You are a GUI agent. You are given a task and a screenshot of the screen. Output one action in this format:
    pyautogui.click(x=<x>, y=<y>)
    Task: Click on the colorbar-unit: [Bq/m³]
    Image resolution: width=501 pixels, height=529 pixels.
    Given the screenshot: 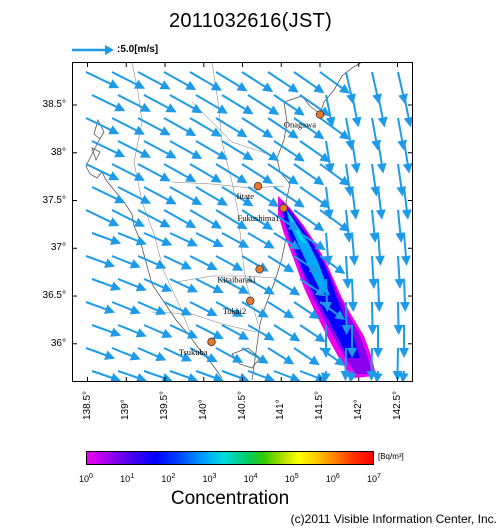 What is the action you would take?
    pyautogui.click(x=391, y=456)
    